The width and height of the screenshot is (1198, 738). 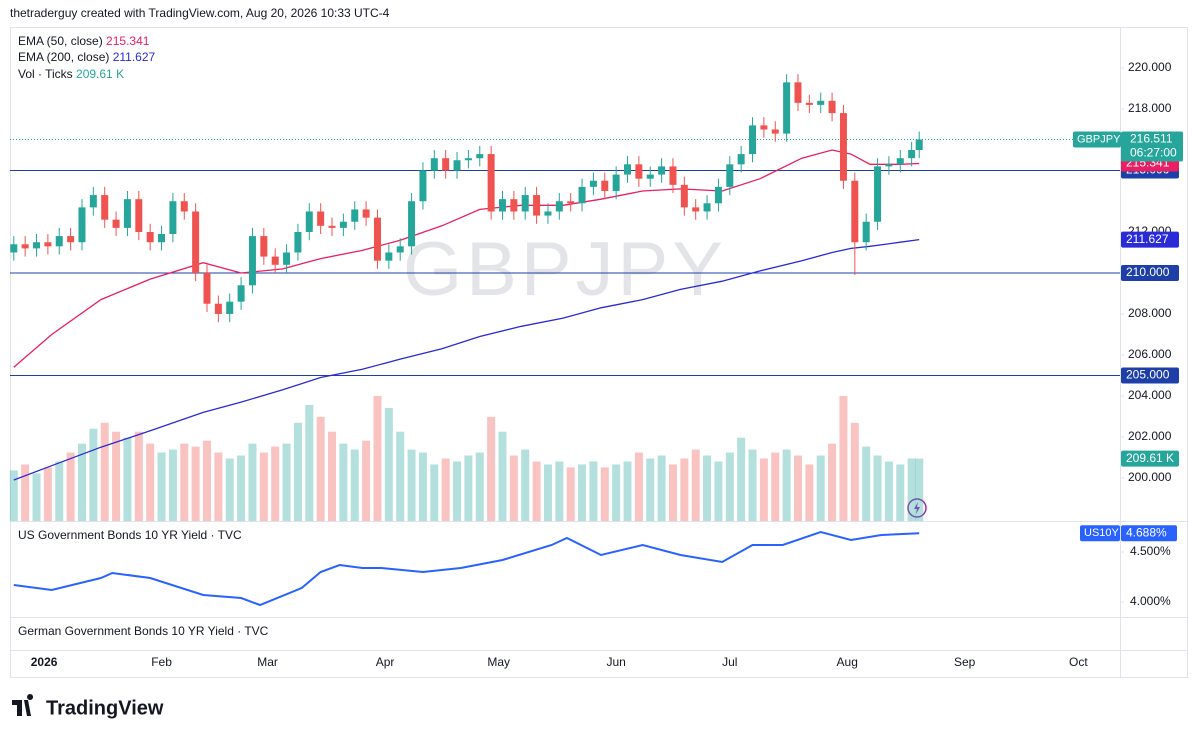 What do you see at coordinates (45, 74) in the screenshot?
I see `legend-name: Vol · Ticks` at bounding box center [45, 74].